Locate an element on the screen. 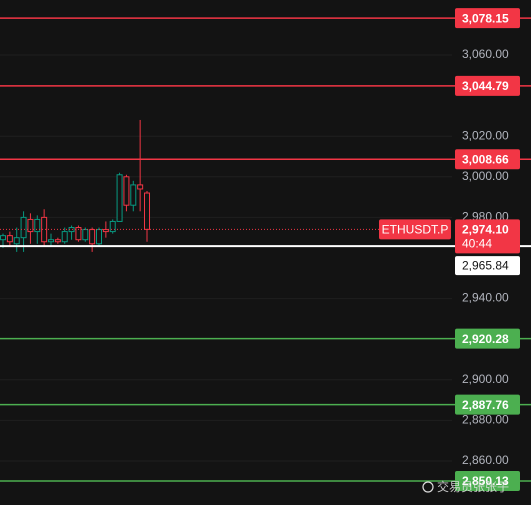 This screenshot has width=531, height=505. level-label: 2,887.76 is located at coordinates (485, 405).